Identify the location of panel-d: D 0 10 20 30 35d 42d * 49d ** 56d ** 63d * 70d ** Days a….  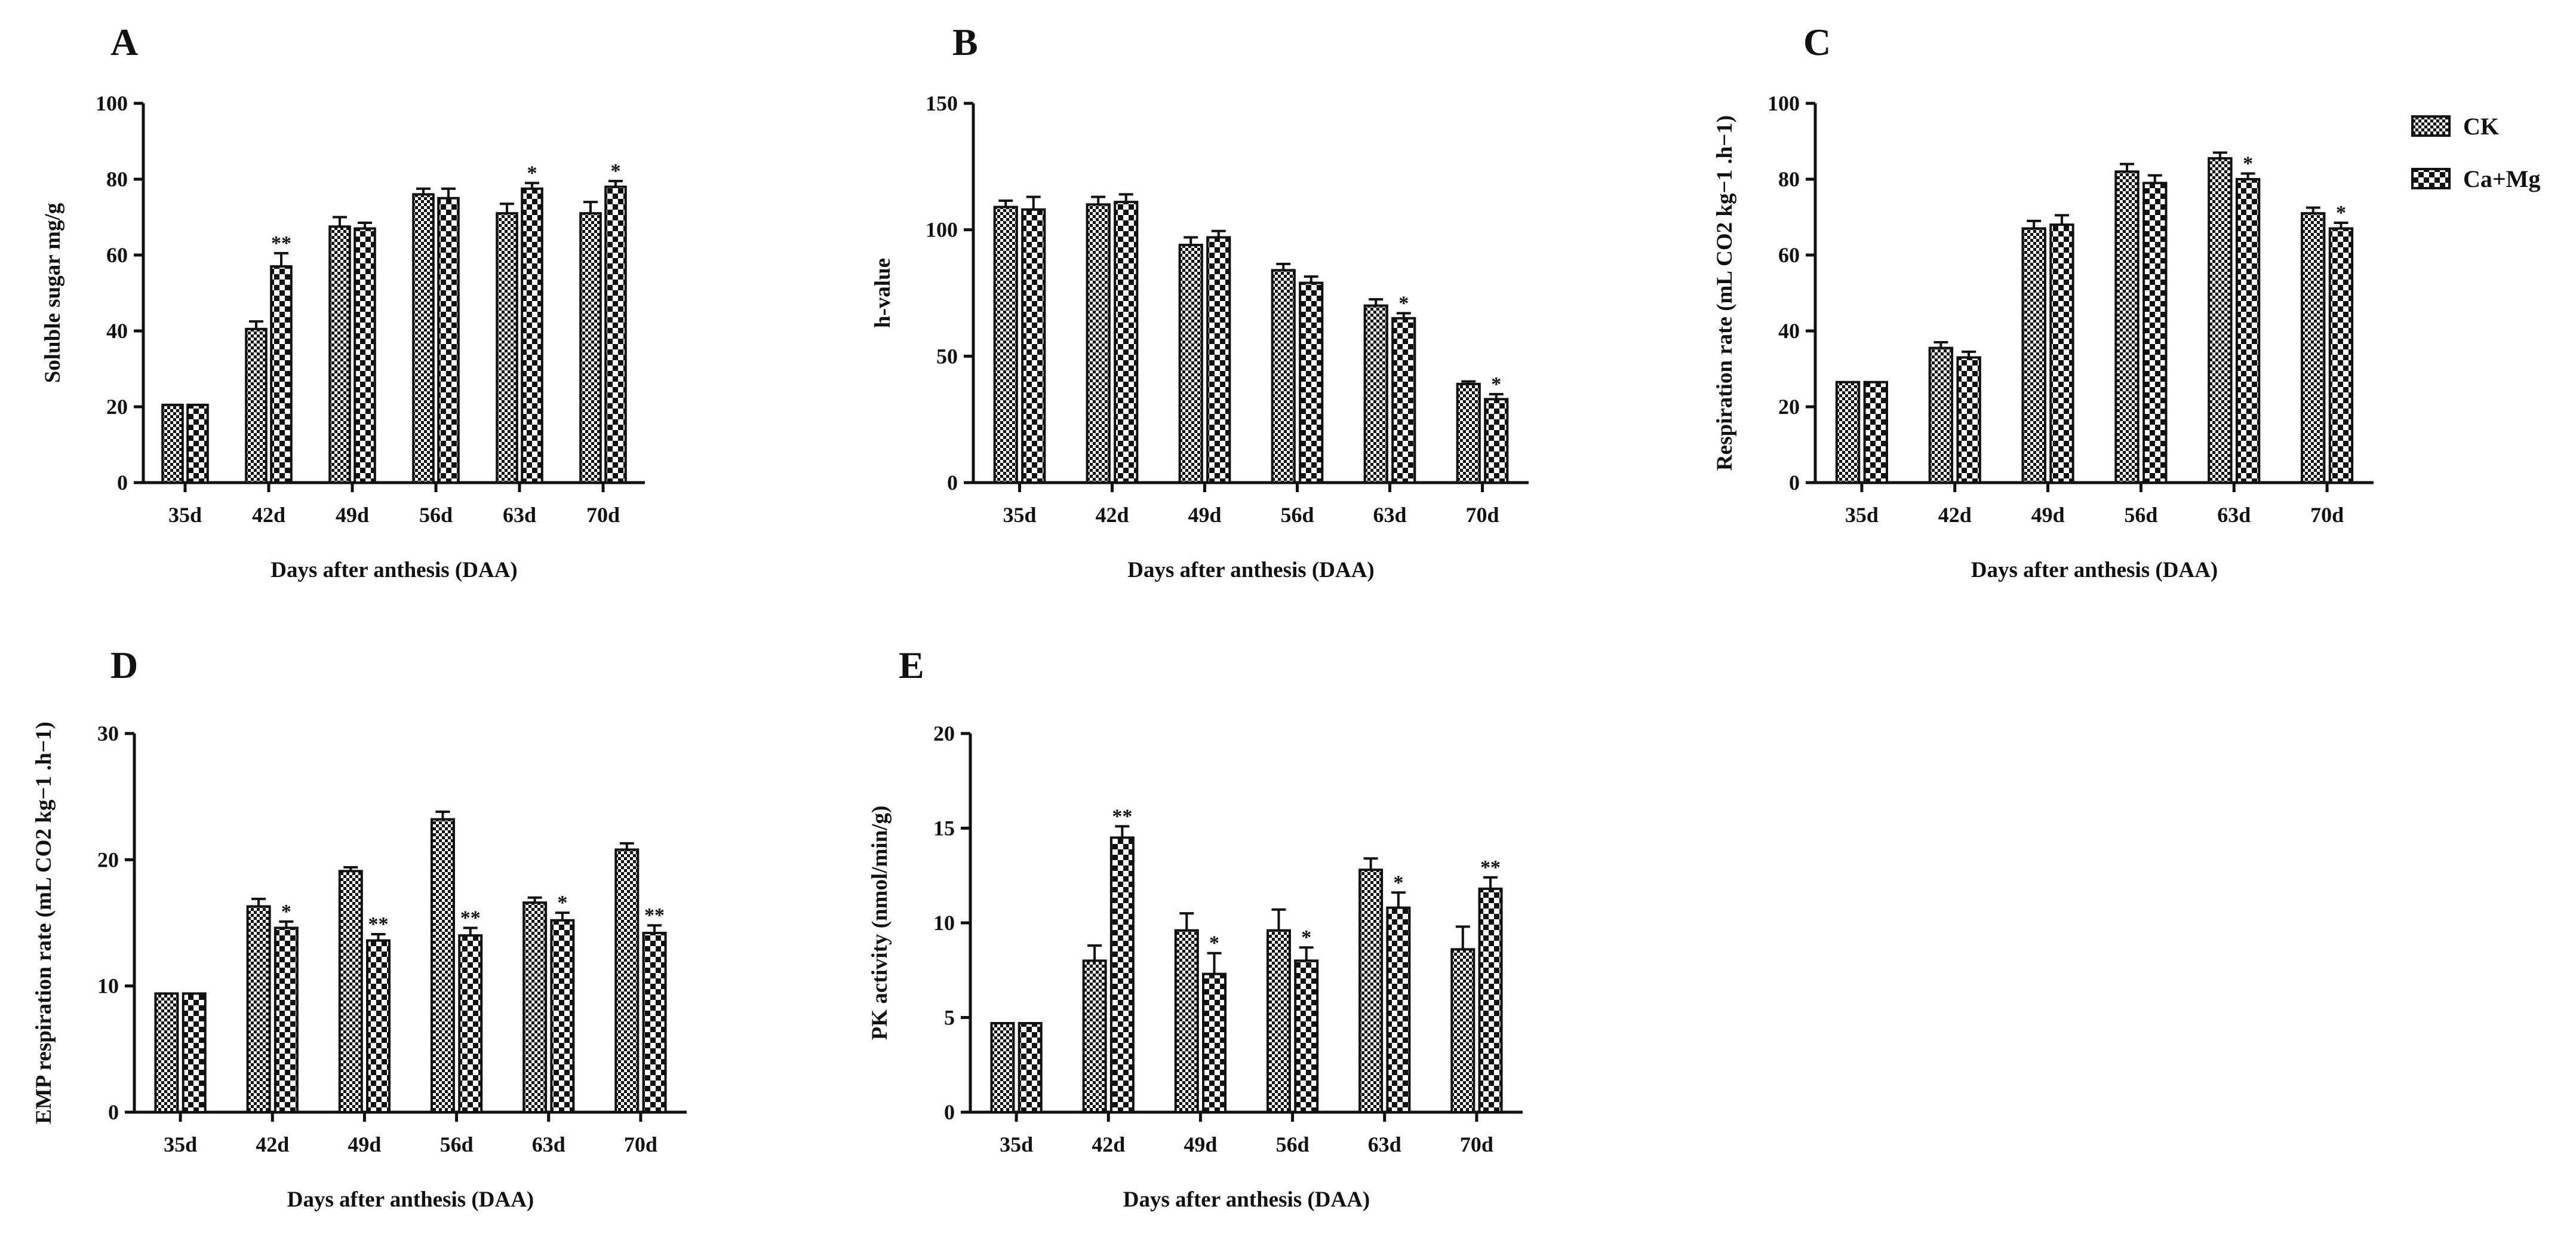
(359, 928).